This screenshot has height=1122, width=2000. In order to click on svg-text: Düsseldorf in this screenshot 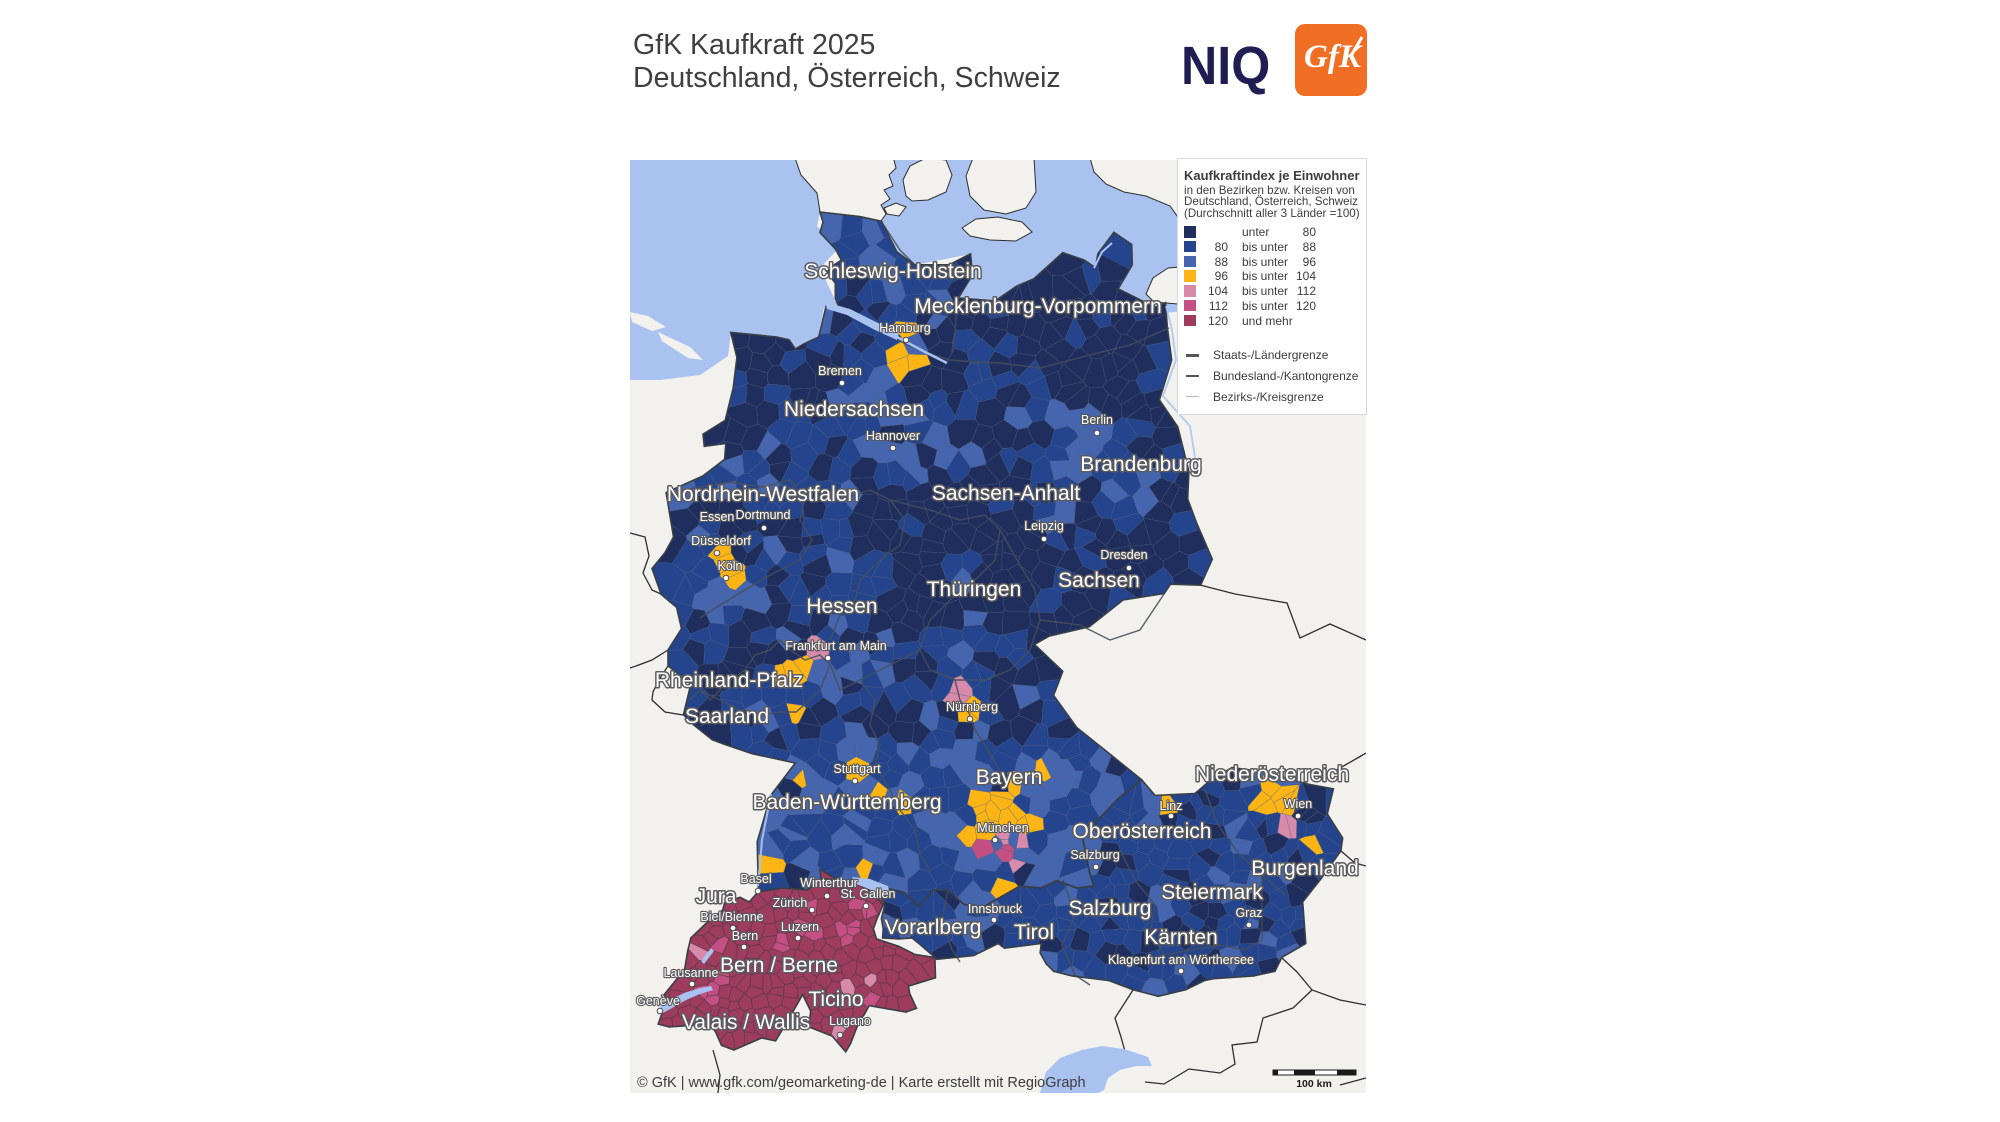, I will do `click(721, 541)`.